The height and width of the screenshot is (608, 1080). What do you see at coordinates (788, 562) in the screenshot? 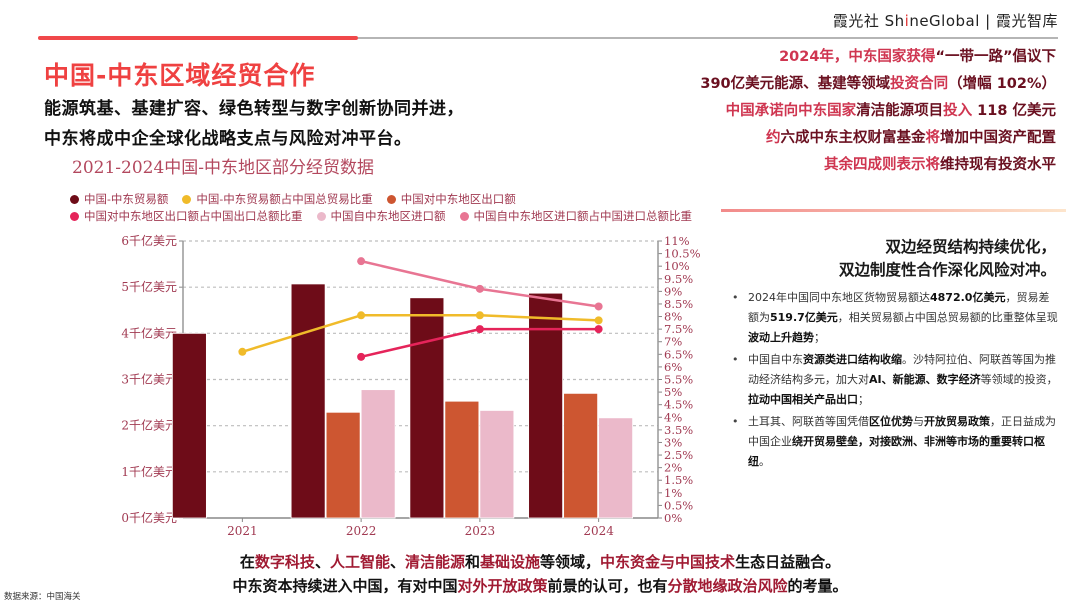
I see `body-text: 生态日益融合。` at bounding box center [788, 562].